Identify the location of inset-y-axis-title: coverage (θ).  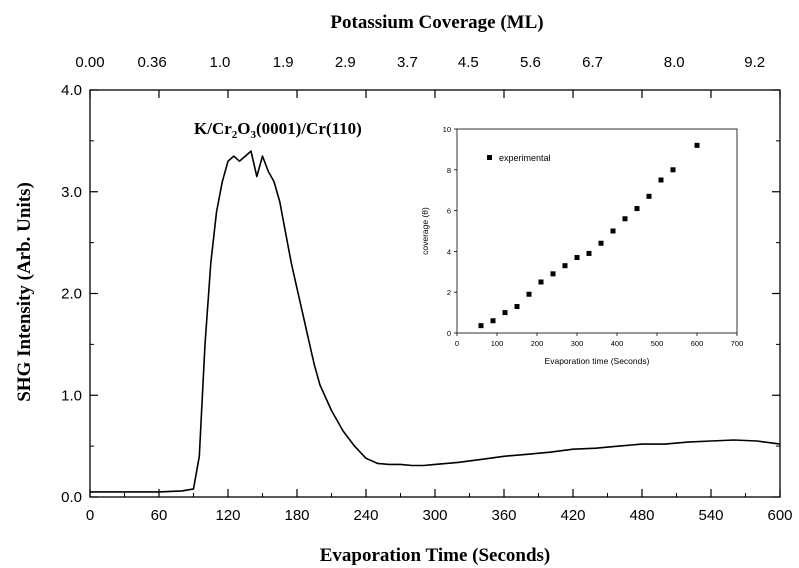
(425, 231).